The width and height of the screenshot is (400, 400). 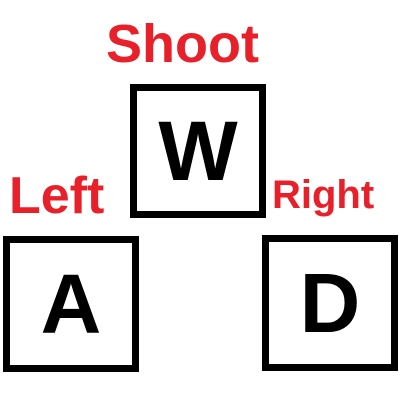 I want to click on w-key-letter: W, so click(x=198, y=151).